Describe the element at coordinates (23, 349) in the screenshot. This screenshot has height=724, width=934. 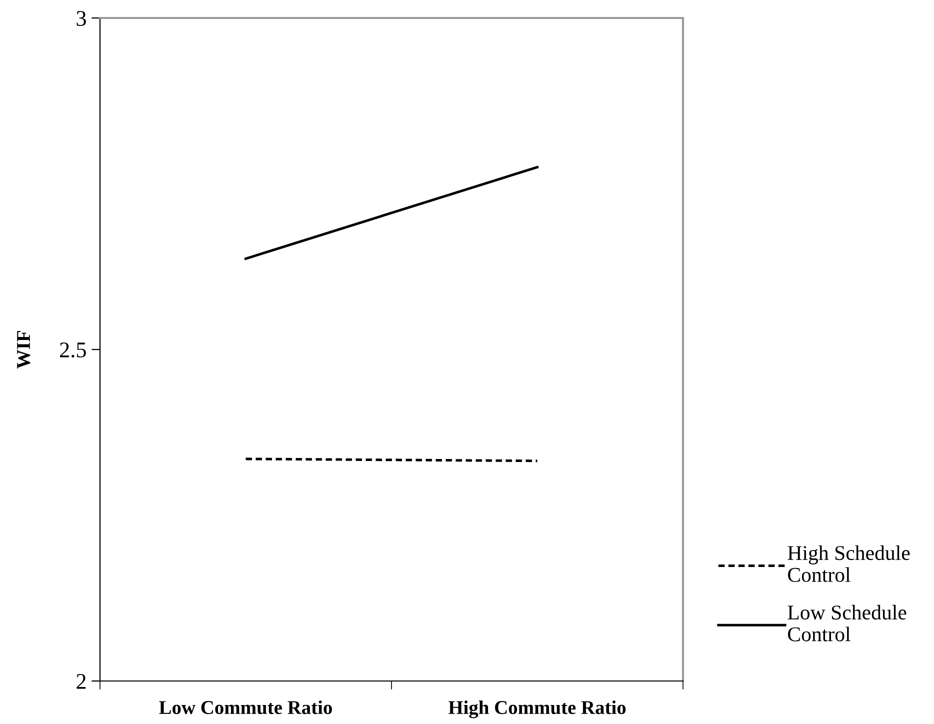
I see `y-axis-title: WIF` at that location.